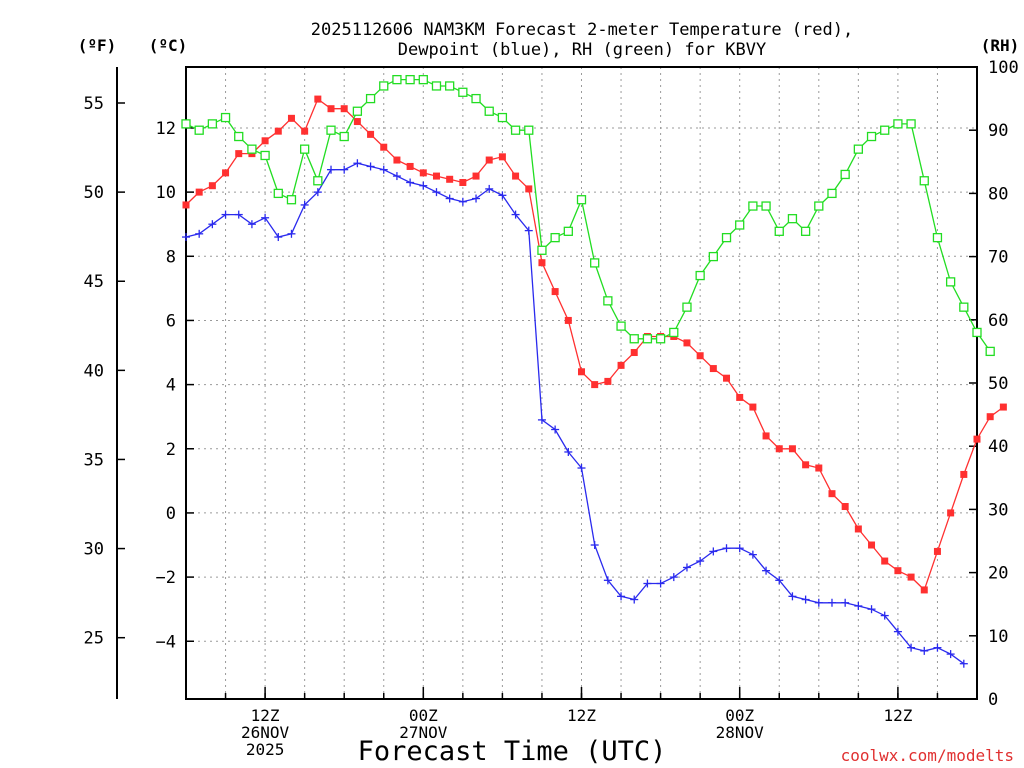 This screenshot has height=768, width=1024. What do you see at coordinates (94, 371) in the screenshot?
I see `fahrenheit-tick-label: 40` at bounding box center [94, 371].